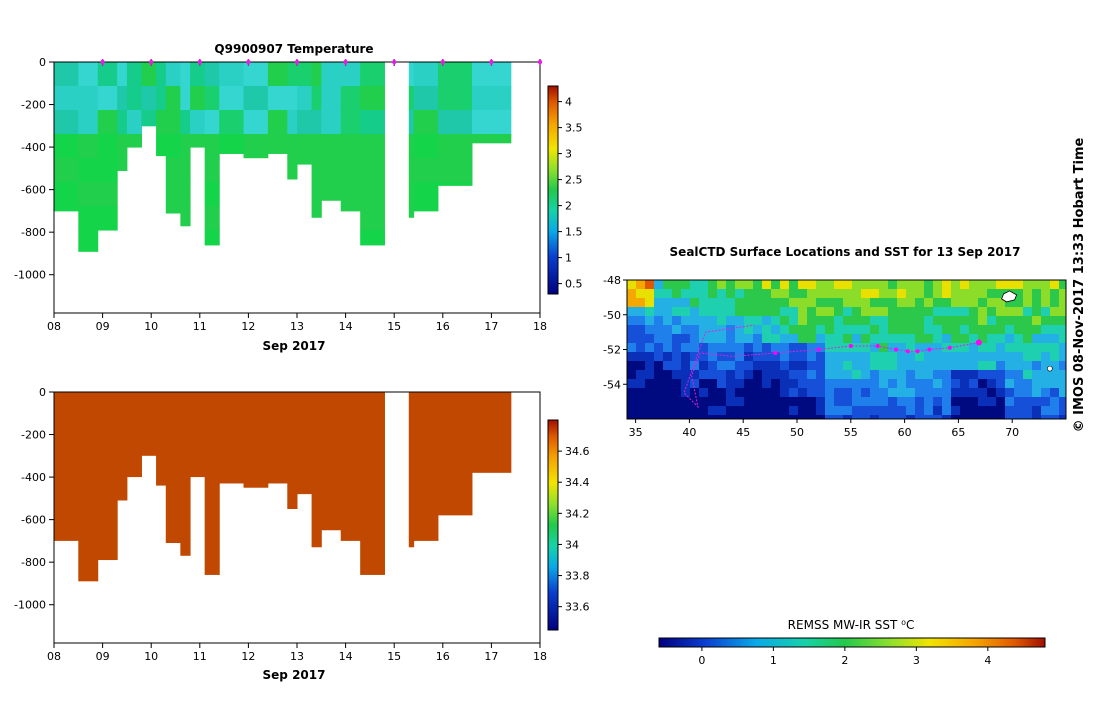 The width and height of the screenshot is (1099, 704). What do you see at coordinates (568, 258) in the screenshot?
I see `colorbar-tick-label: 1` at bounding box center [568, 258].